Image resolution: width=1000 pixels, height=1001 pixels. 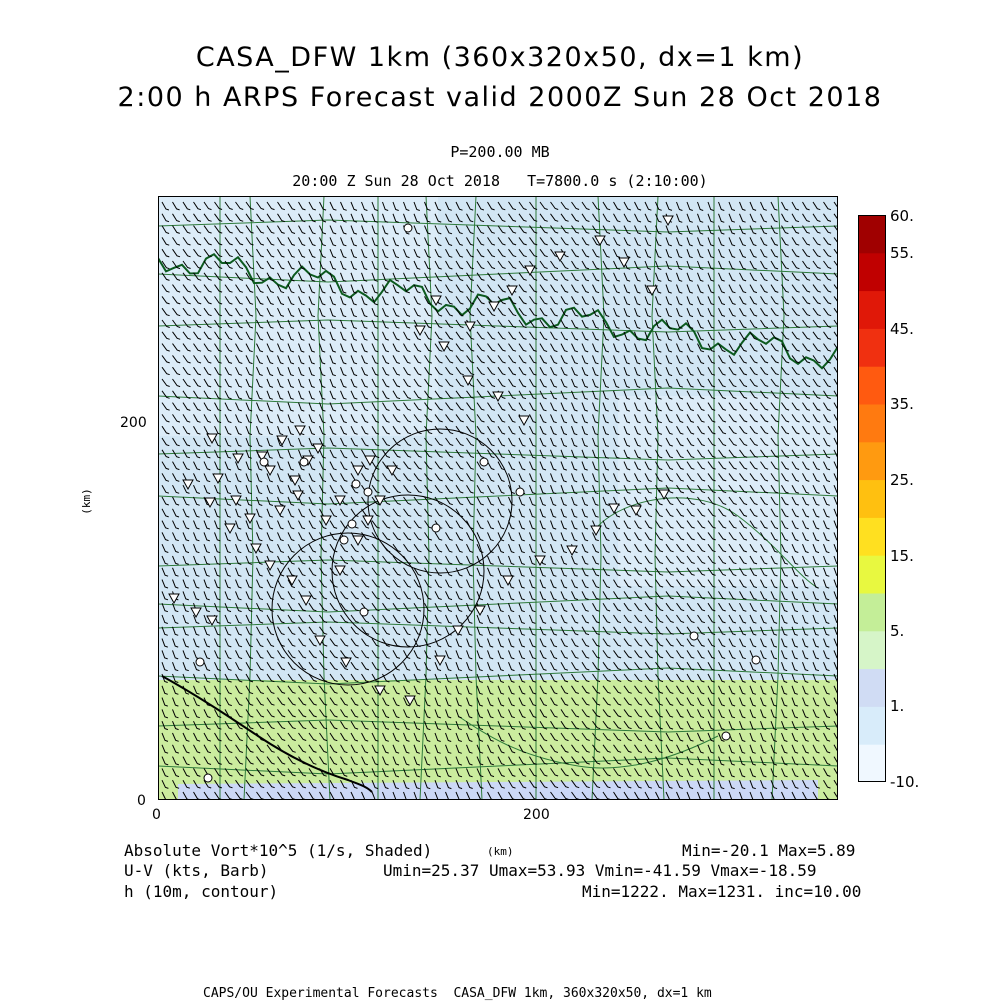 What do you see at coordinates (902, 329) in the screenshot?
I see `cbar-label-45: 45.` at bounding box center [902, 329].